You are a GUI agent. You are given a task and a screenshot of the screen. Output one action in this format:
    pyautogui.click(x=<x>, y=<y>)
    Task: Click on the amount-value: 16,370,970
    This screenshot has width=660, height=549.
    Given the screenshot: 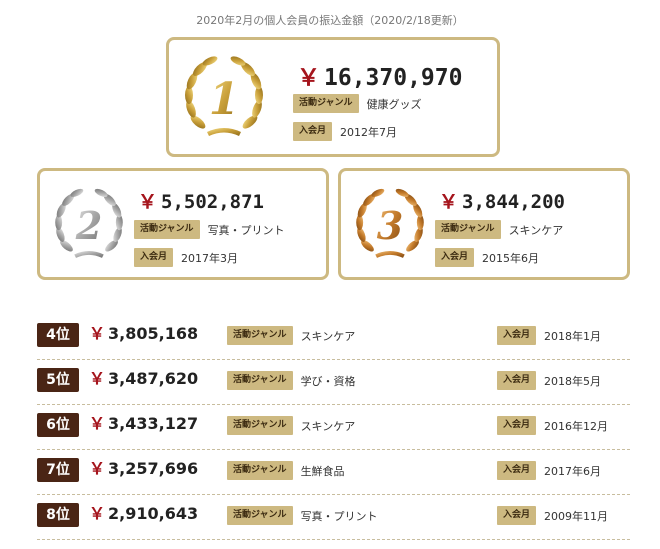 What is the action you would take?
    pyautogui.click(x=393, y=78)
    